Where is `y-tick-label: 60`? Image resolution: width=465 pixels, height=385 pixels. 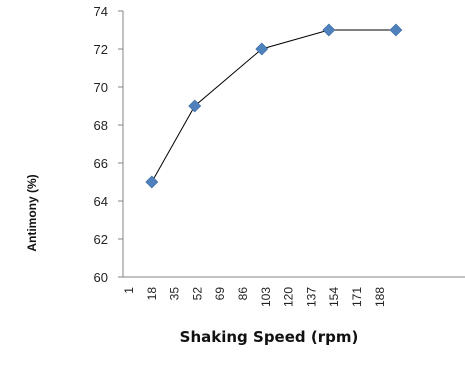
y-tick-label: 60 is located at coordinates (101, 277).